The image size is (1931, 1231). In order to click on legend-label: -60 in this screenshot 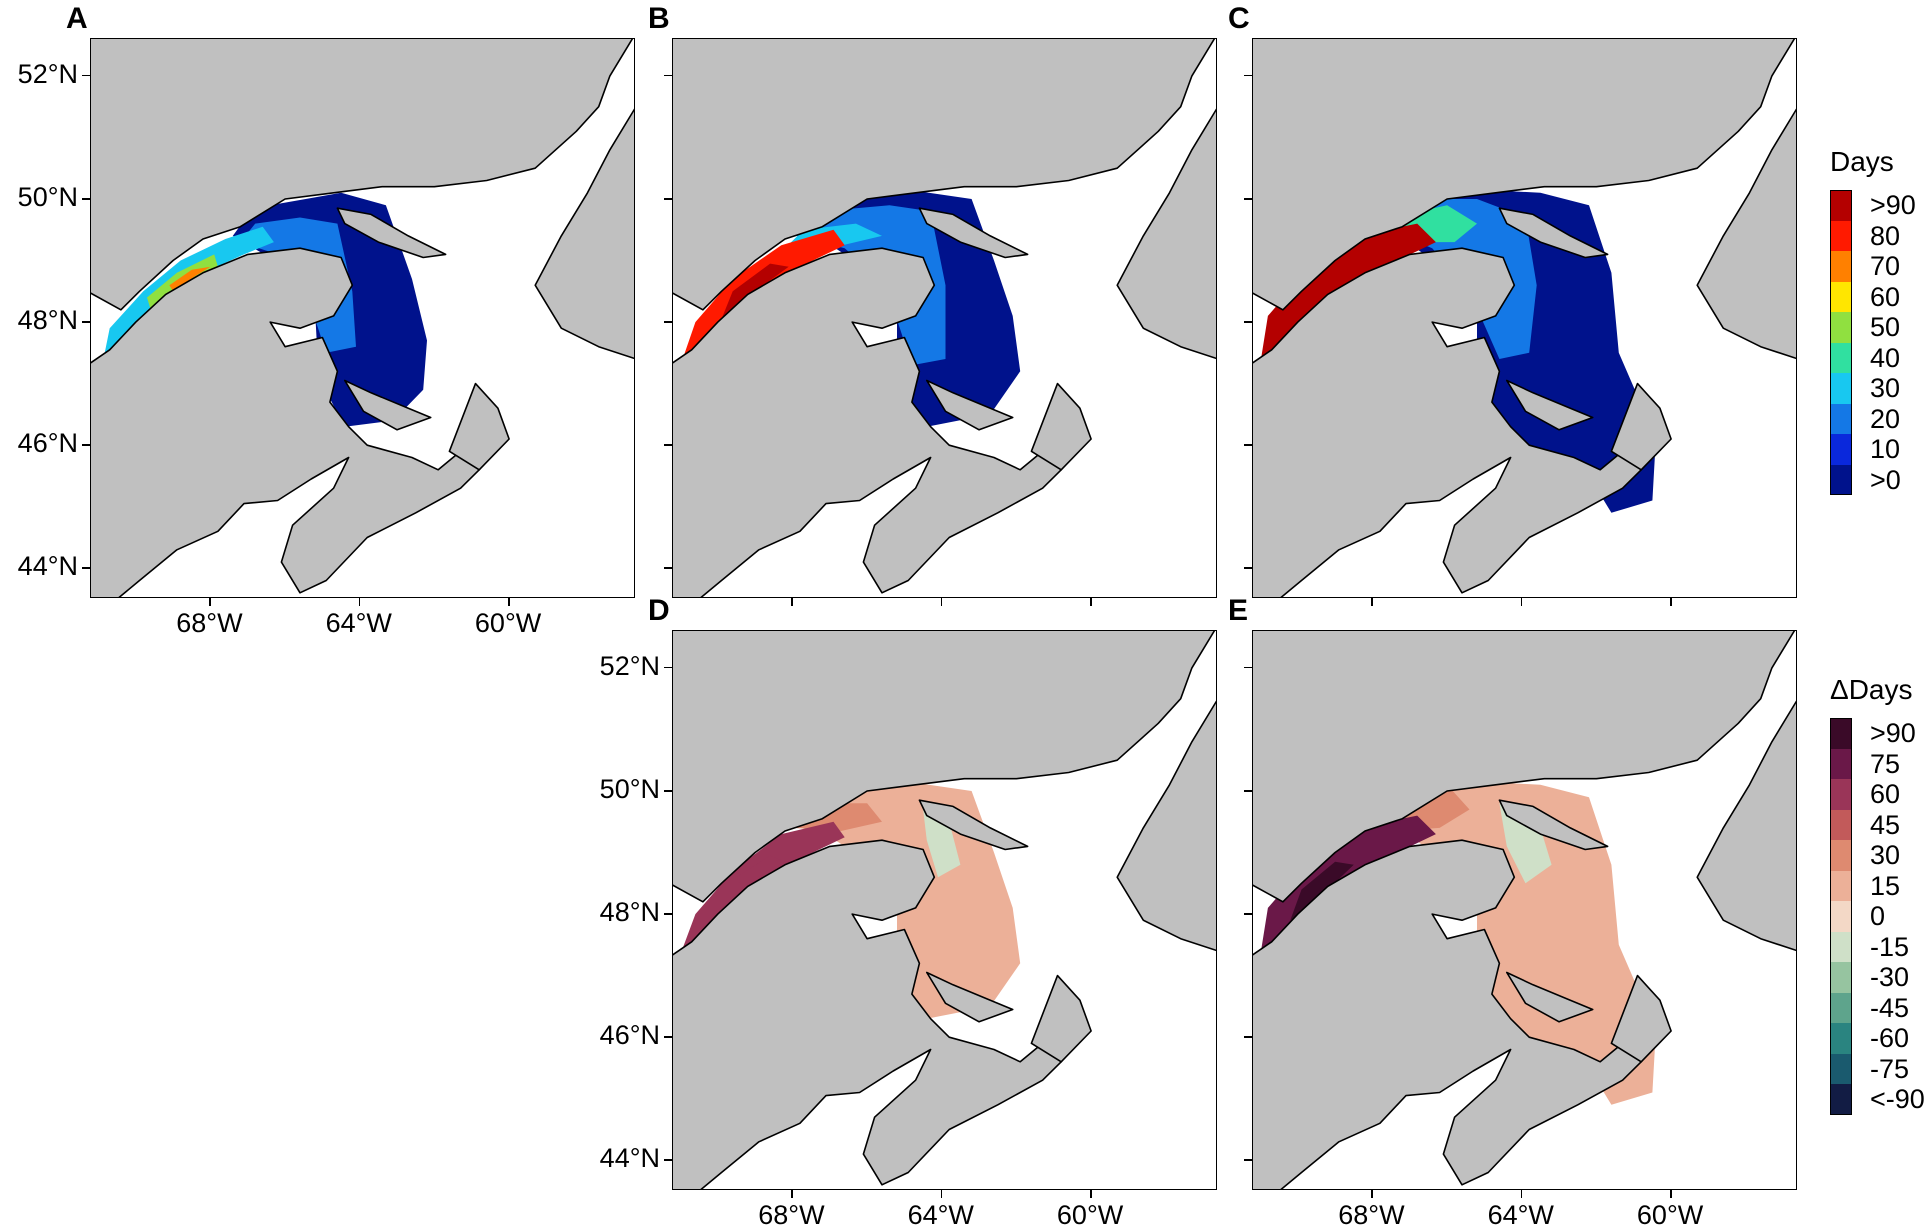, I will do `click(1890, 1038)`.